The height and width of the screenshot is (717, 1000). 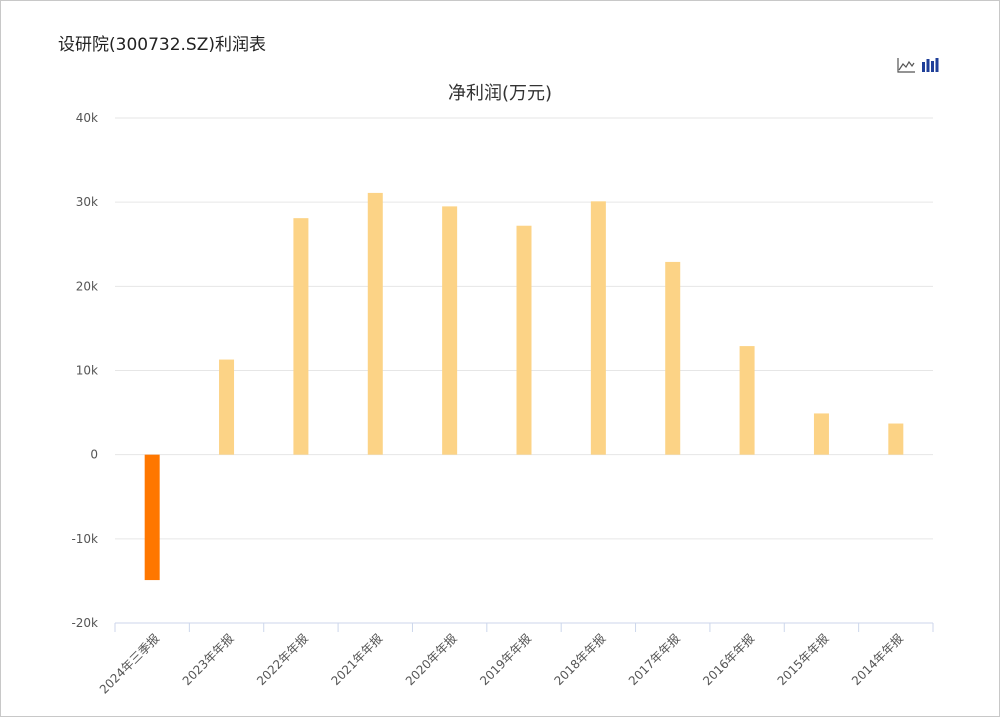 I want to click on x-tick-label: 2018年年报, so click(x=580, y=660).